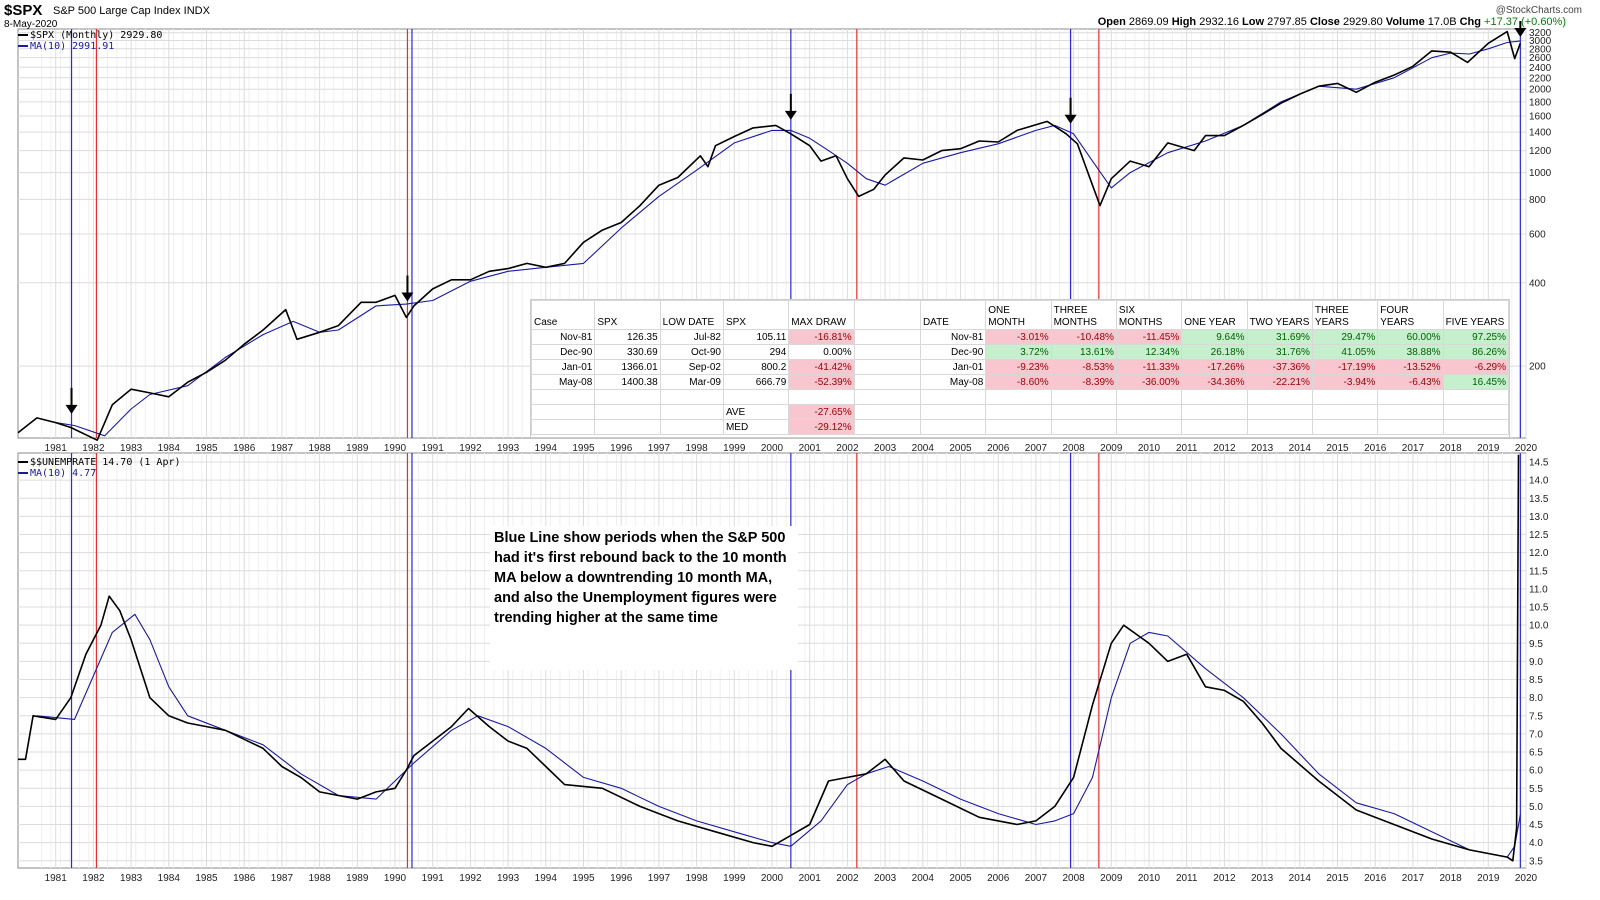  What do you see at coordinates (282, 448) in the screenshot?
I see `x-tick-label-top: 1987` at bounding box center [282, 448].